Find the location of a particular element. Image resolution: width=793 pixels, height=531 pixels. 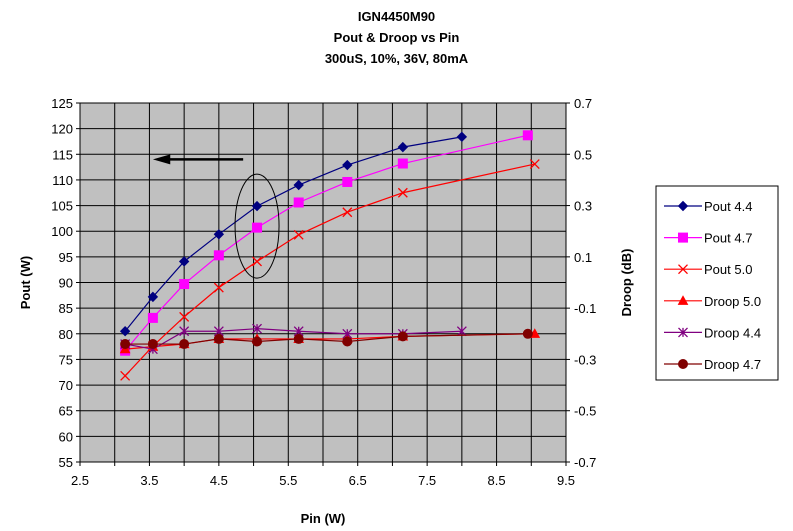

x-tick-label: 6.5 is located at coordinates (358, 480).